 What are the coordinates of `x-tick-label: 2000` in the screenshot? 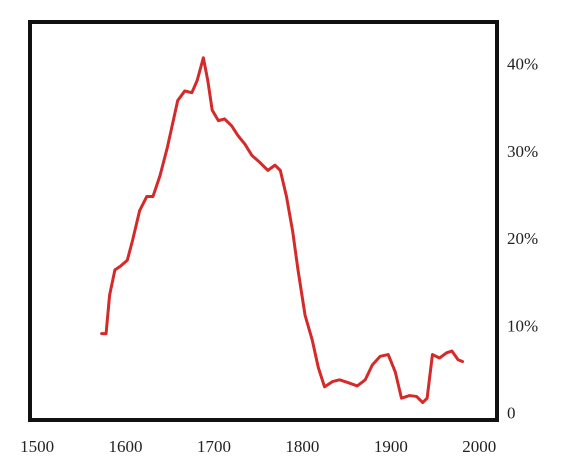 It's located at (479, 446).